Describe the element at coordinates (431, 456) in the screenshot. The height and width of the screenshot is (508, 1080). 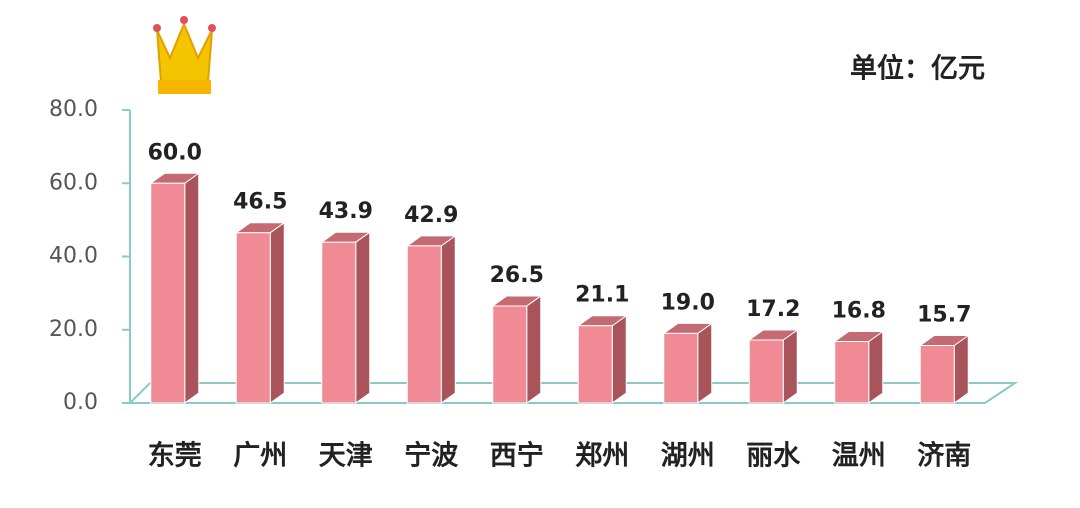
I see `x-tick-label: 宁波` at that location.